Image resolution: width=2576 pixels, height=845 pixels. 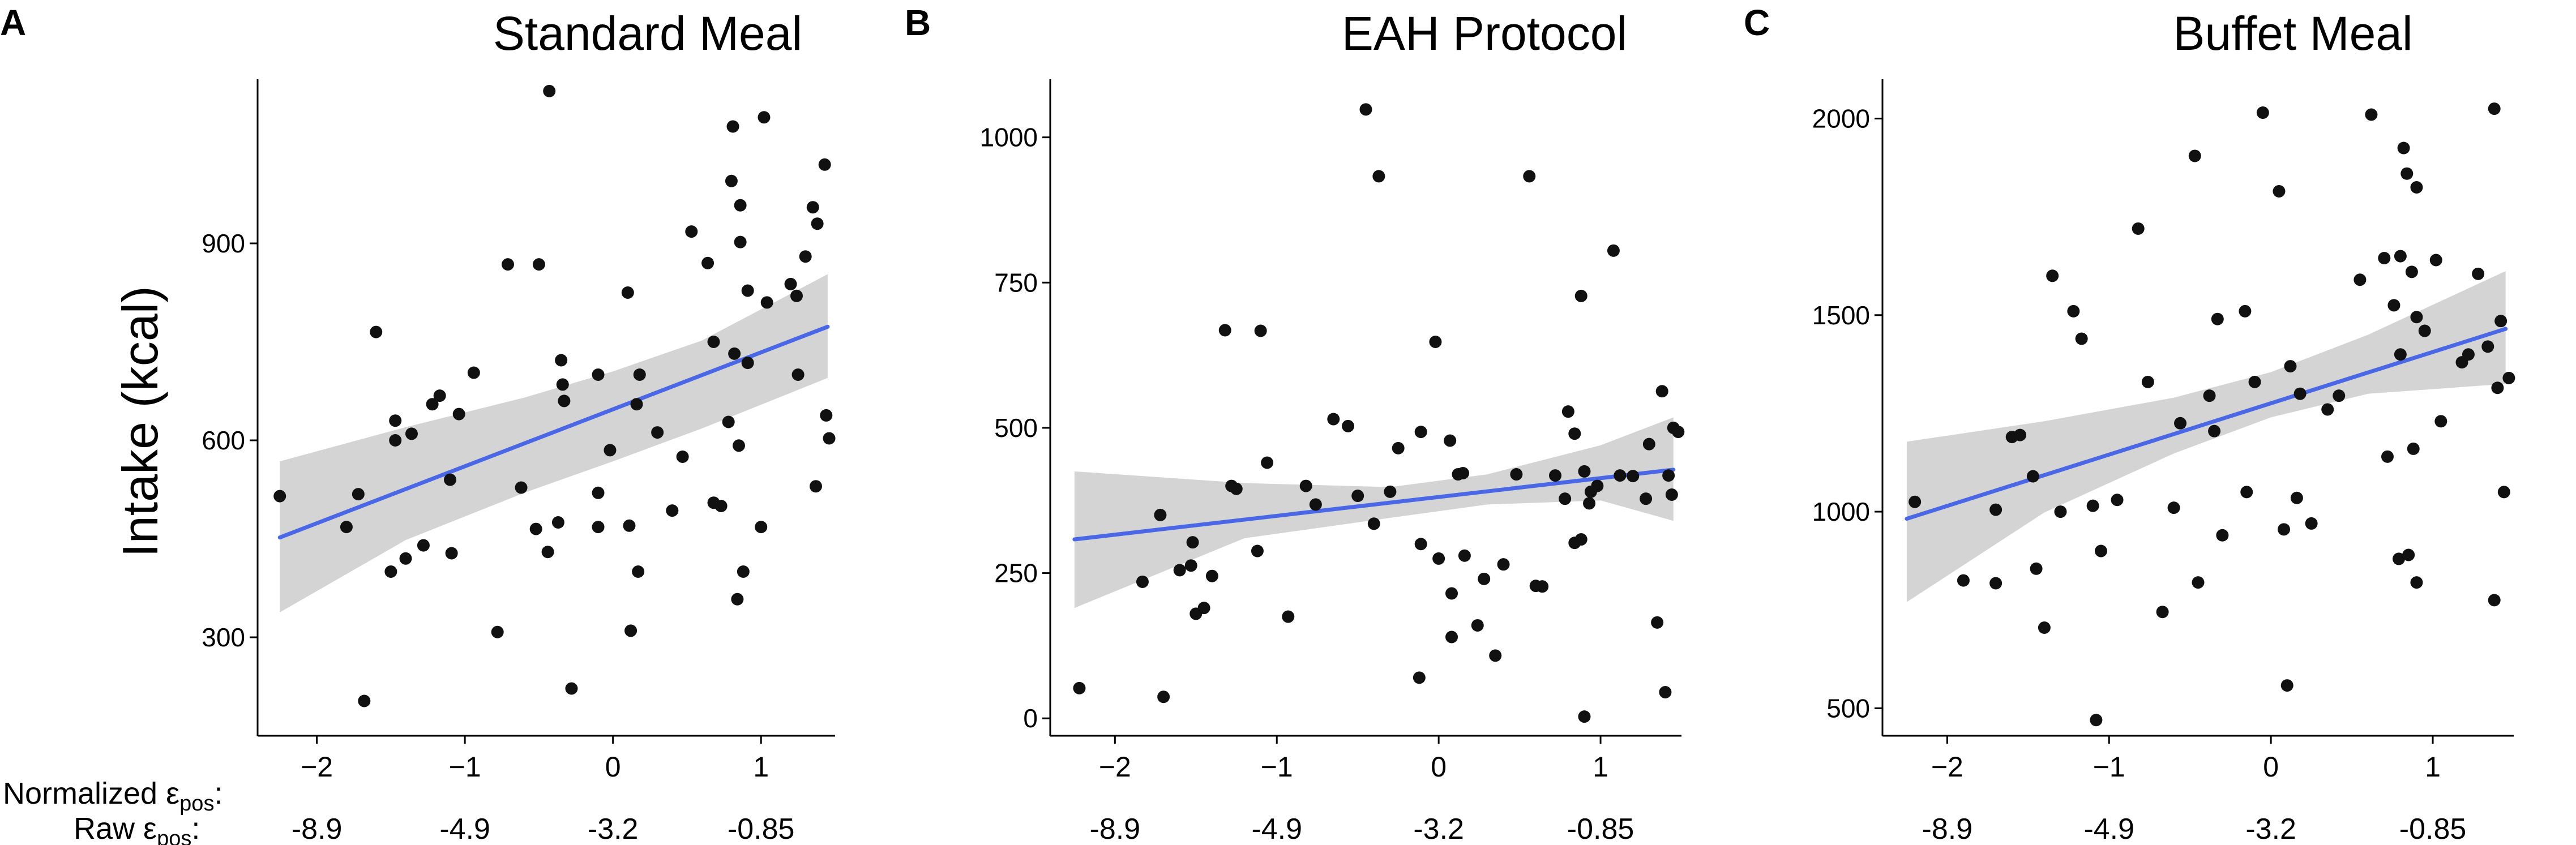 I want to click on raw-tick-label: -3.2, so click(x=1438, y=829).